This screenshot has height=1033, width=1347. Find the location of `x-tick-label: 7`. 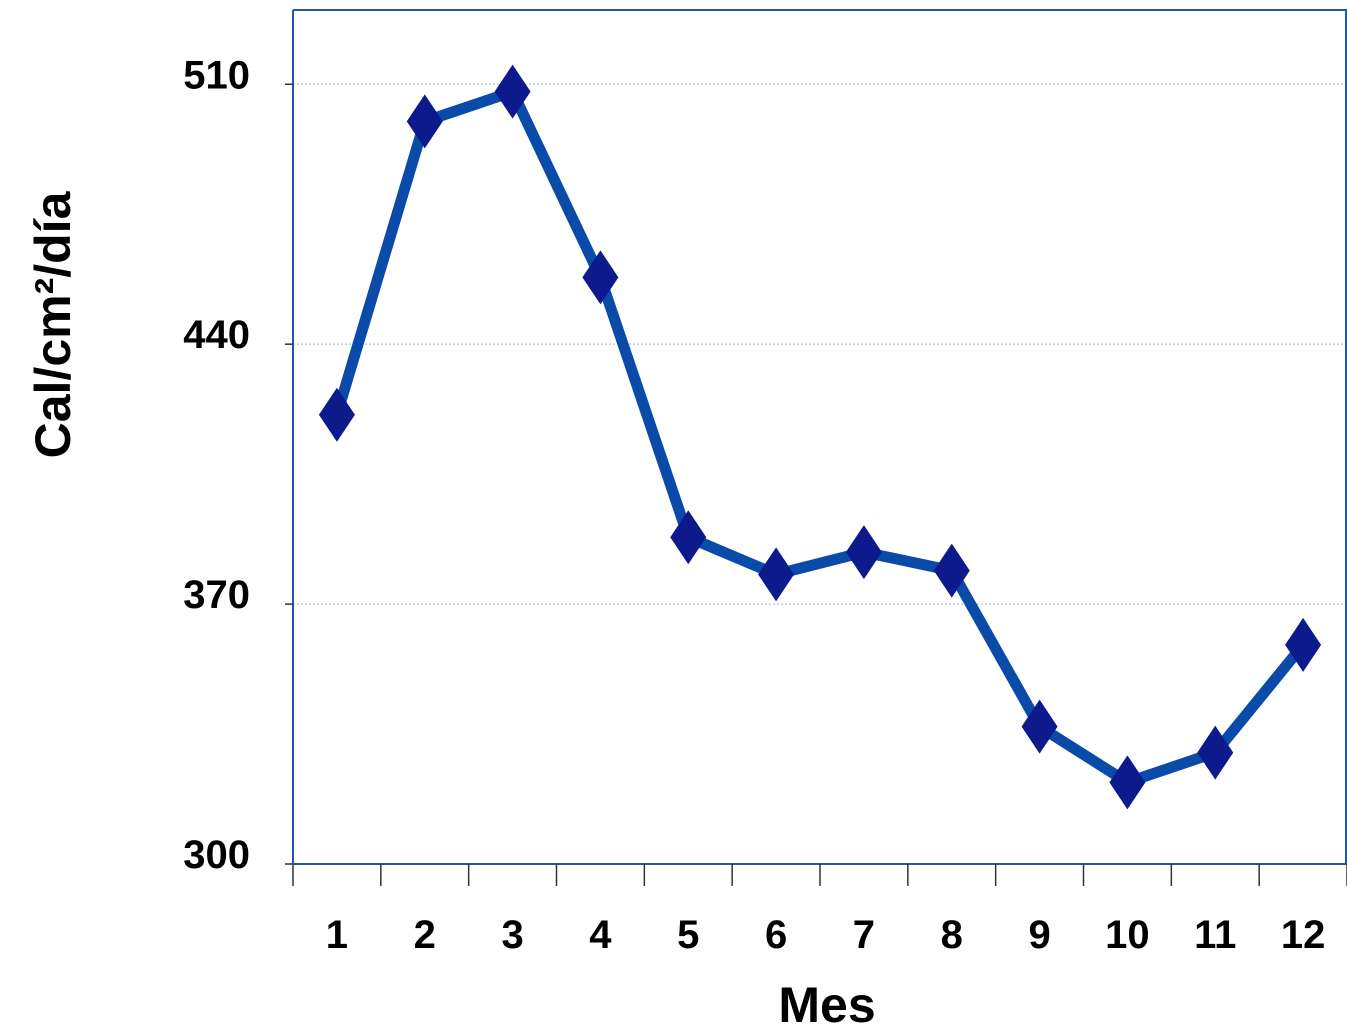

x-tick-label: 7 is located at coordinates (864, 935).